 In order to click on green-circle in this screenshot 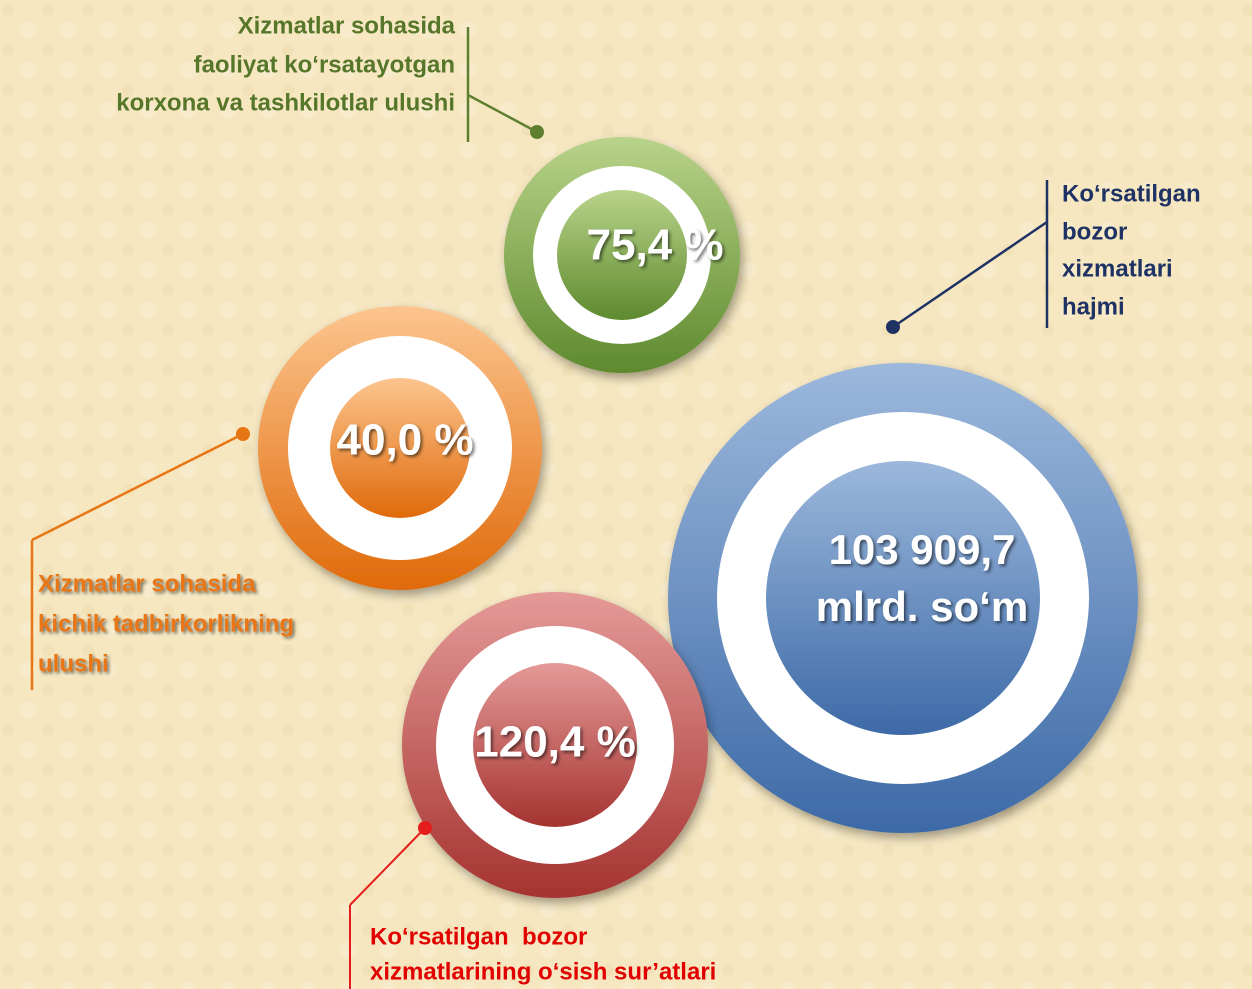, I will do `click(622, 255)`.